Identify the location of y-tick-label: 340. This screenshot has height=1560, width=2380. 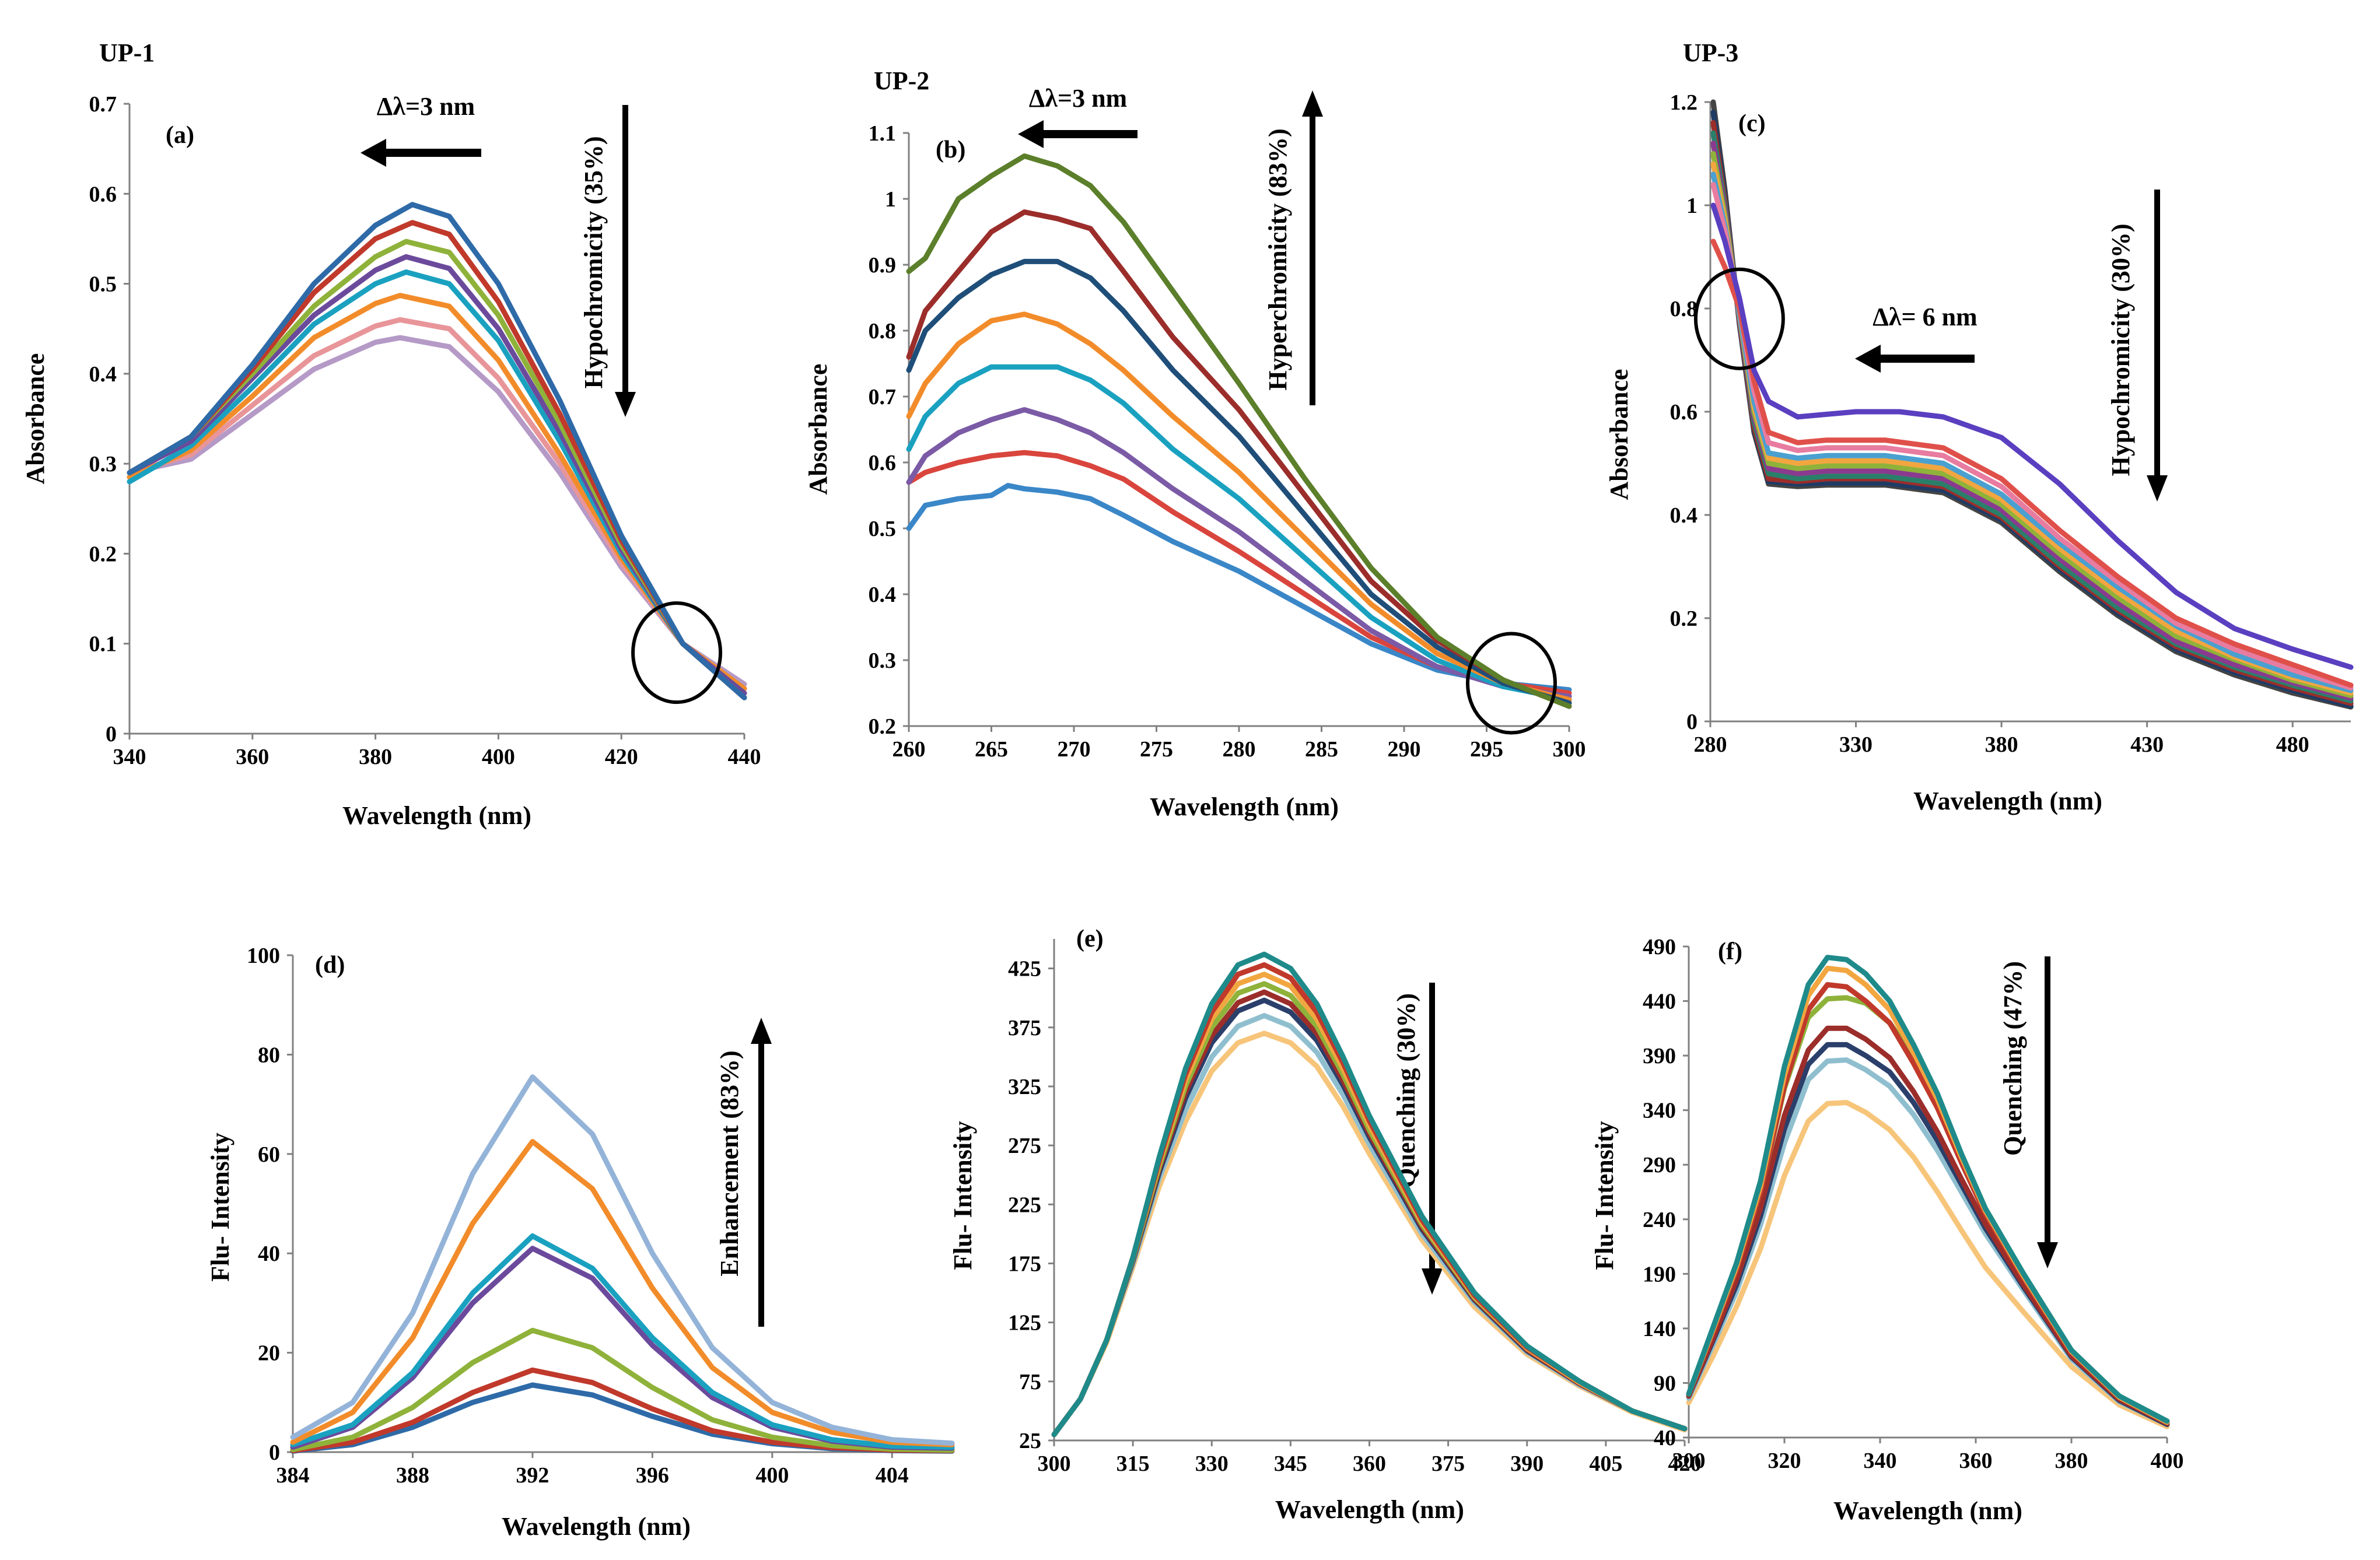
(1659, 1111).